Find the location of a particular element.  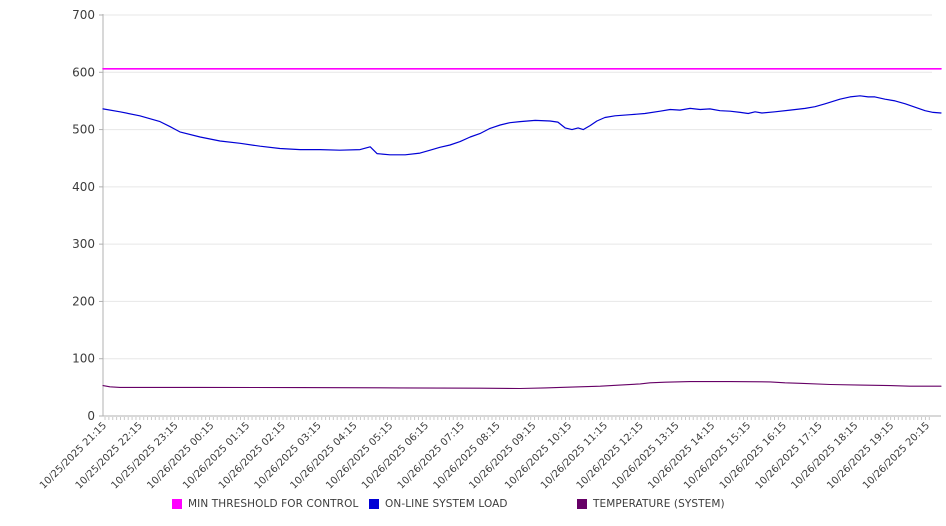

x-axis-label: 10/26/2025 12:15 is located at coordinates (610, 455).